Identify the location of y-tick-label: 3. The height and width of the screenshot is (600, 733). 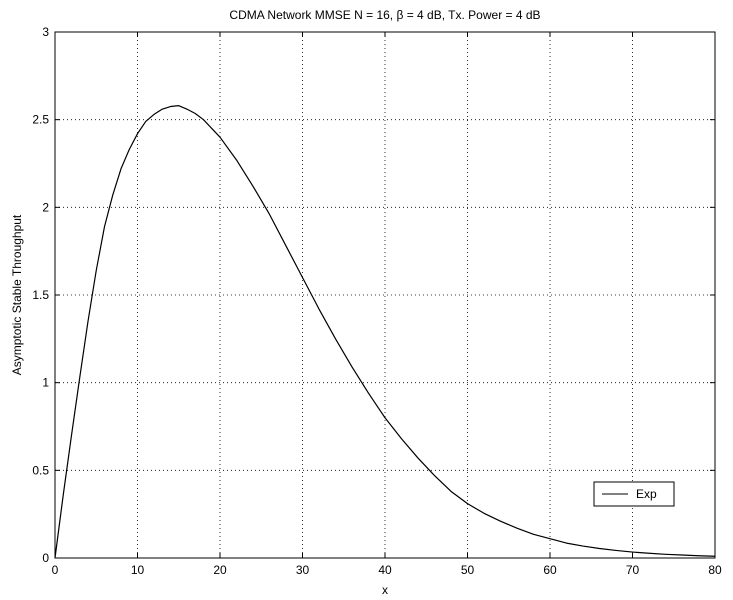
(45, 32).